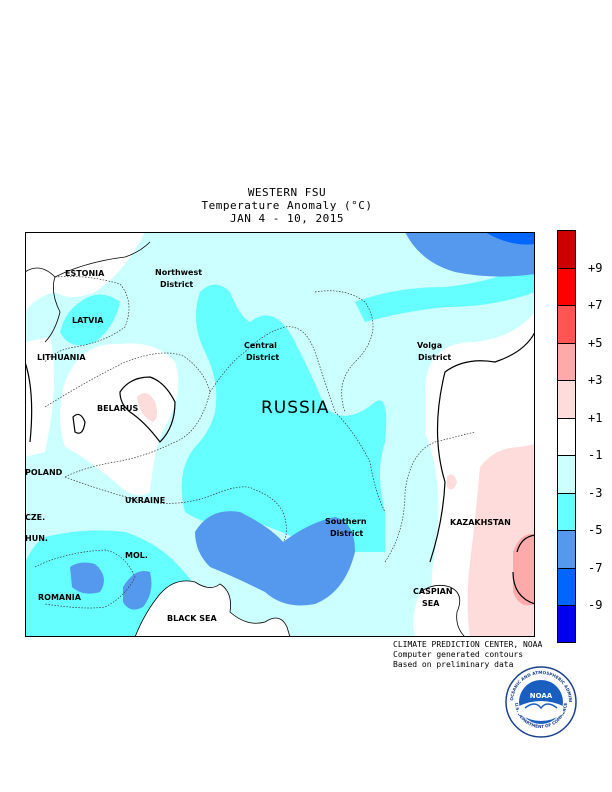  I want to click on contour-belarus-small, so click(79, 423).